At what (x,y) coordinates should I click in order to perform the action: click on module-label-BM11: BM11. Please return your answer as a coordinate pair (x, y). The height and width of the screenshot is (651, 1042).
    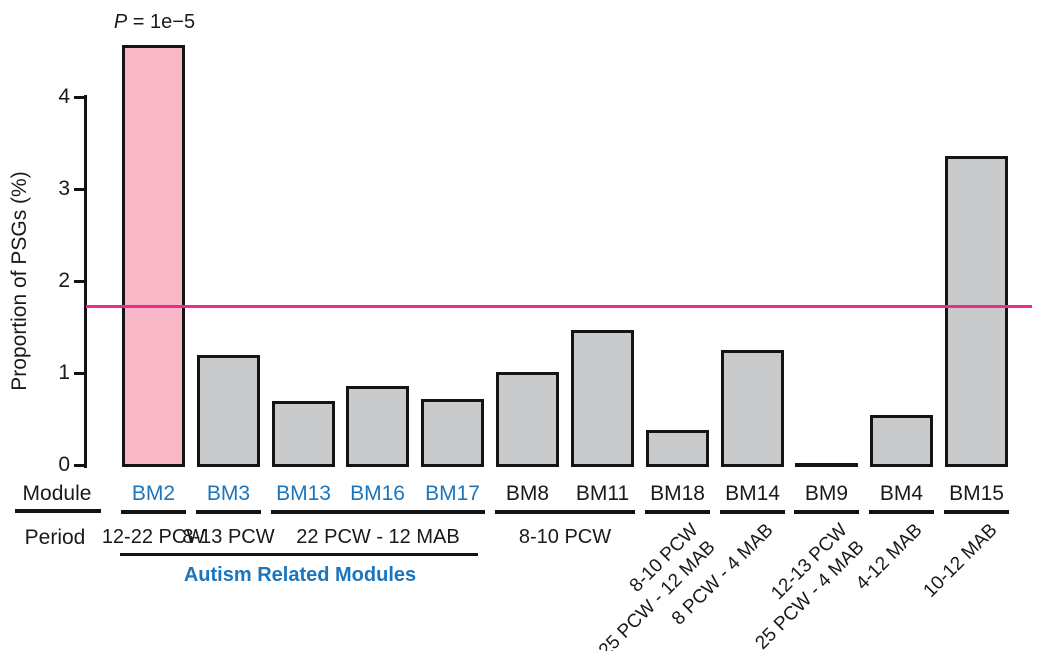
    Looking at the image, I should click on (602, 493).